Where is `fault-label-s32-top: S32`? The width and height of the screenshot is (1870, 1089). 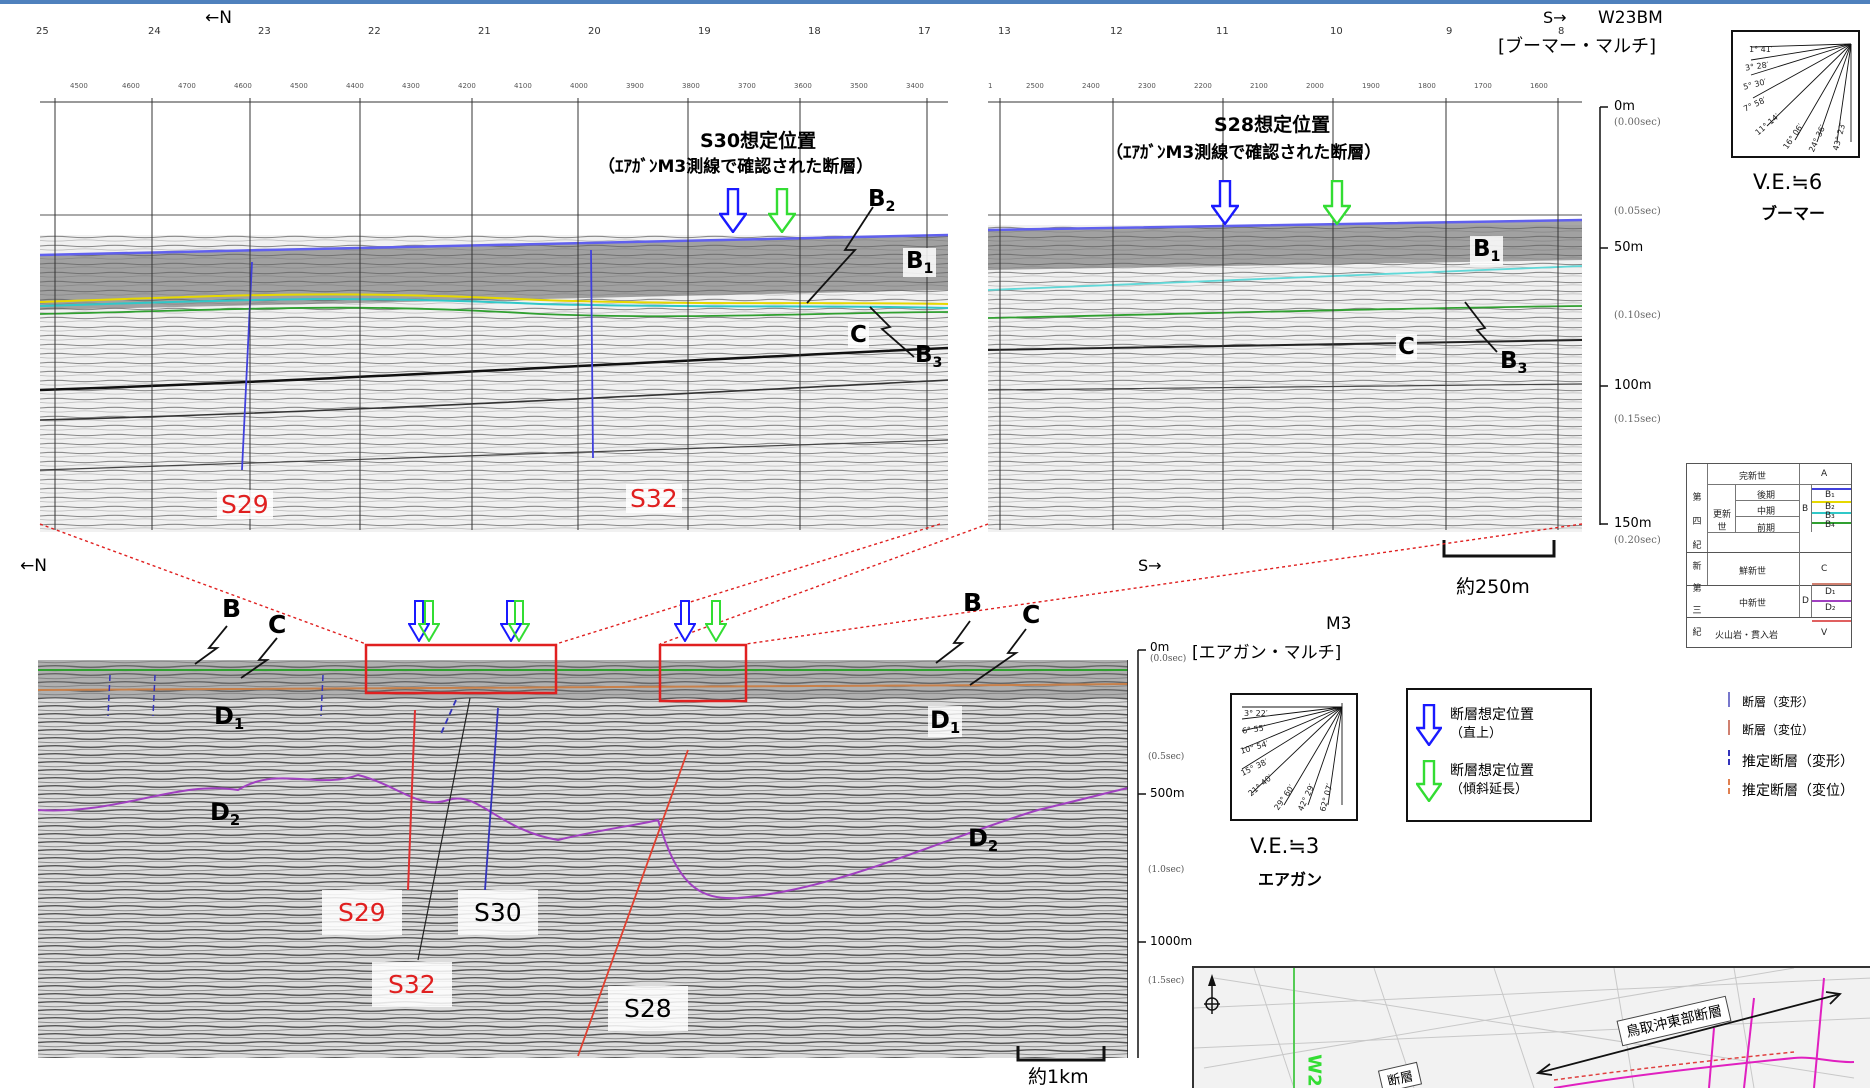 fault-label-s32-top: S32 is located at coordinates (654, 498).